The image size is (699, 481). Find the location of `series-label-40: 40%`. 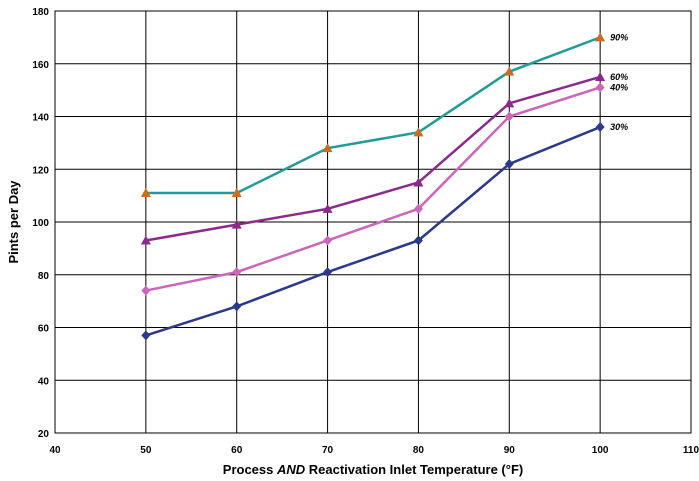

series-label-40: 40% is located at coordinates (618, 87).